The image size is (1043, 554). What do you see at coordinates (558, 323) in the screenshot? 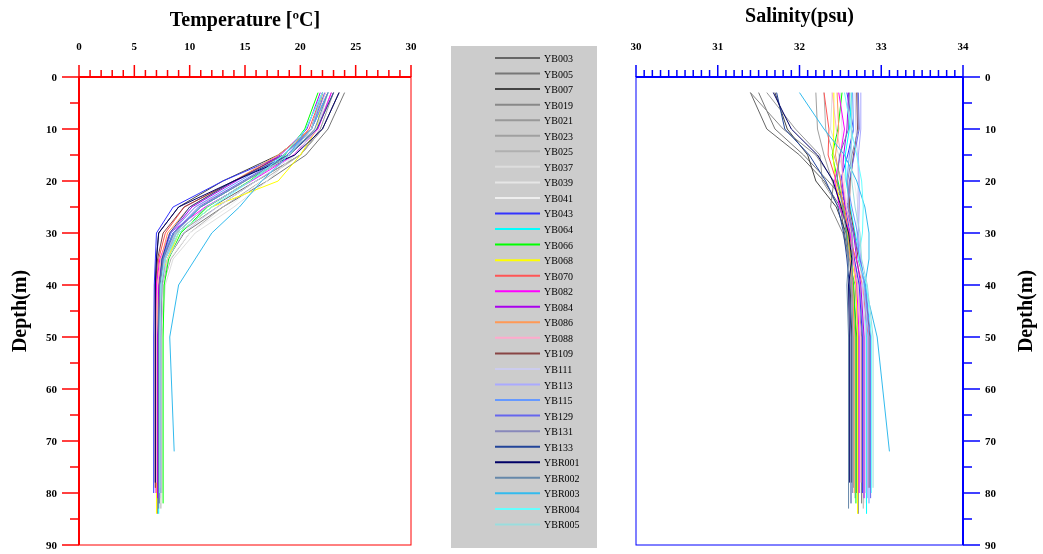
I see `legend-label: YB086` at bounding box center [558, 323].